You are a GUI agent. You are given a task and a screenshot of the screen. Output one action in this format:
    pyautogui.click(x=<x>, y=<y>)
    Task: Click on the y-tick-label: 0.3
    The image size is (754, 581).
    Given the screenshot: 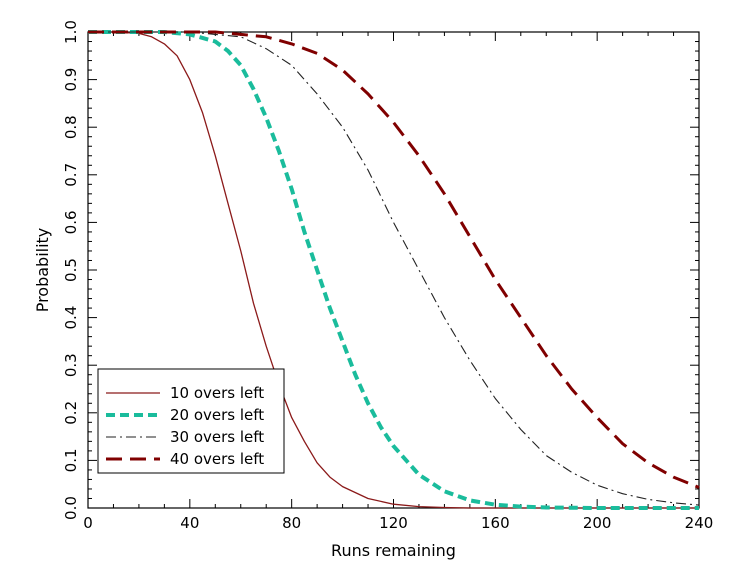 What is the action you would take?
    pyautogui.click(x=71, y=365)
    